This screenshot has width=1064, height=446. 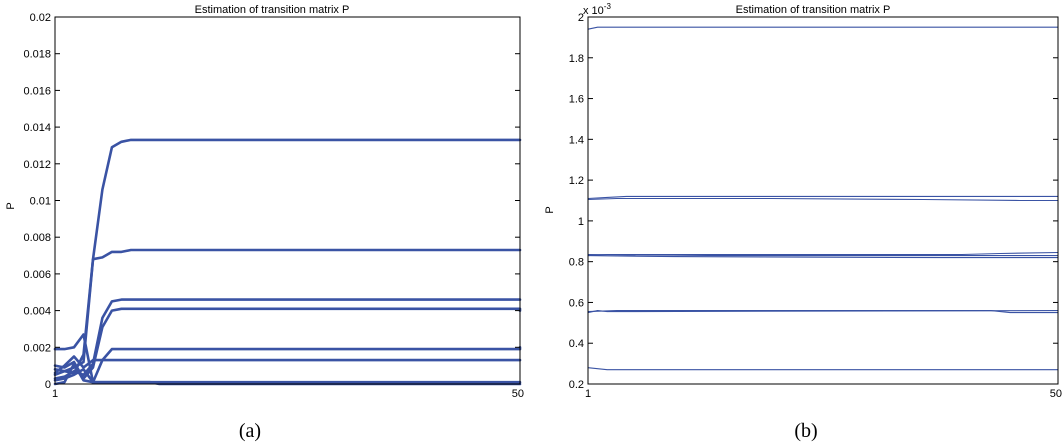 What do you see at coordinates (272, 10) in the screenshot?
I see `chart-title-a: Estimation of transition matrix P` at bounding box center [272, 10].